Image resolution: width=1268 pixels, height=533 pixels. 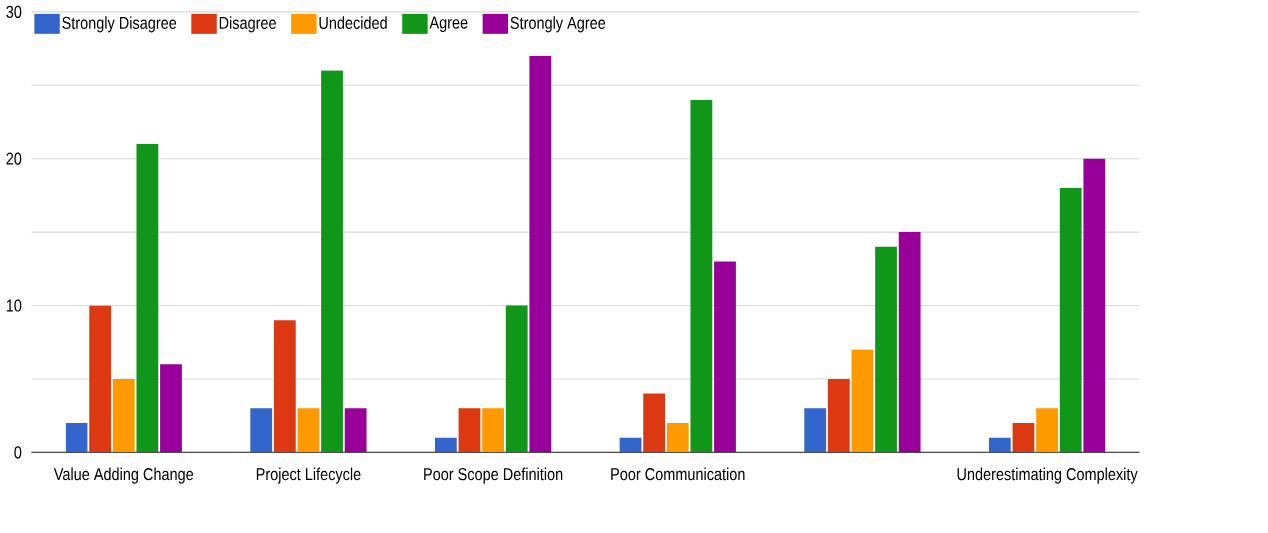 What do you see at coordinates (247, 24) in the screenshot?
I see `legend-label: Disagree` at bounding box center [247, 24].